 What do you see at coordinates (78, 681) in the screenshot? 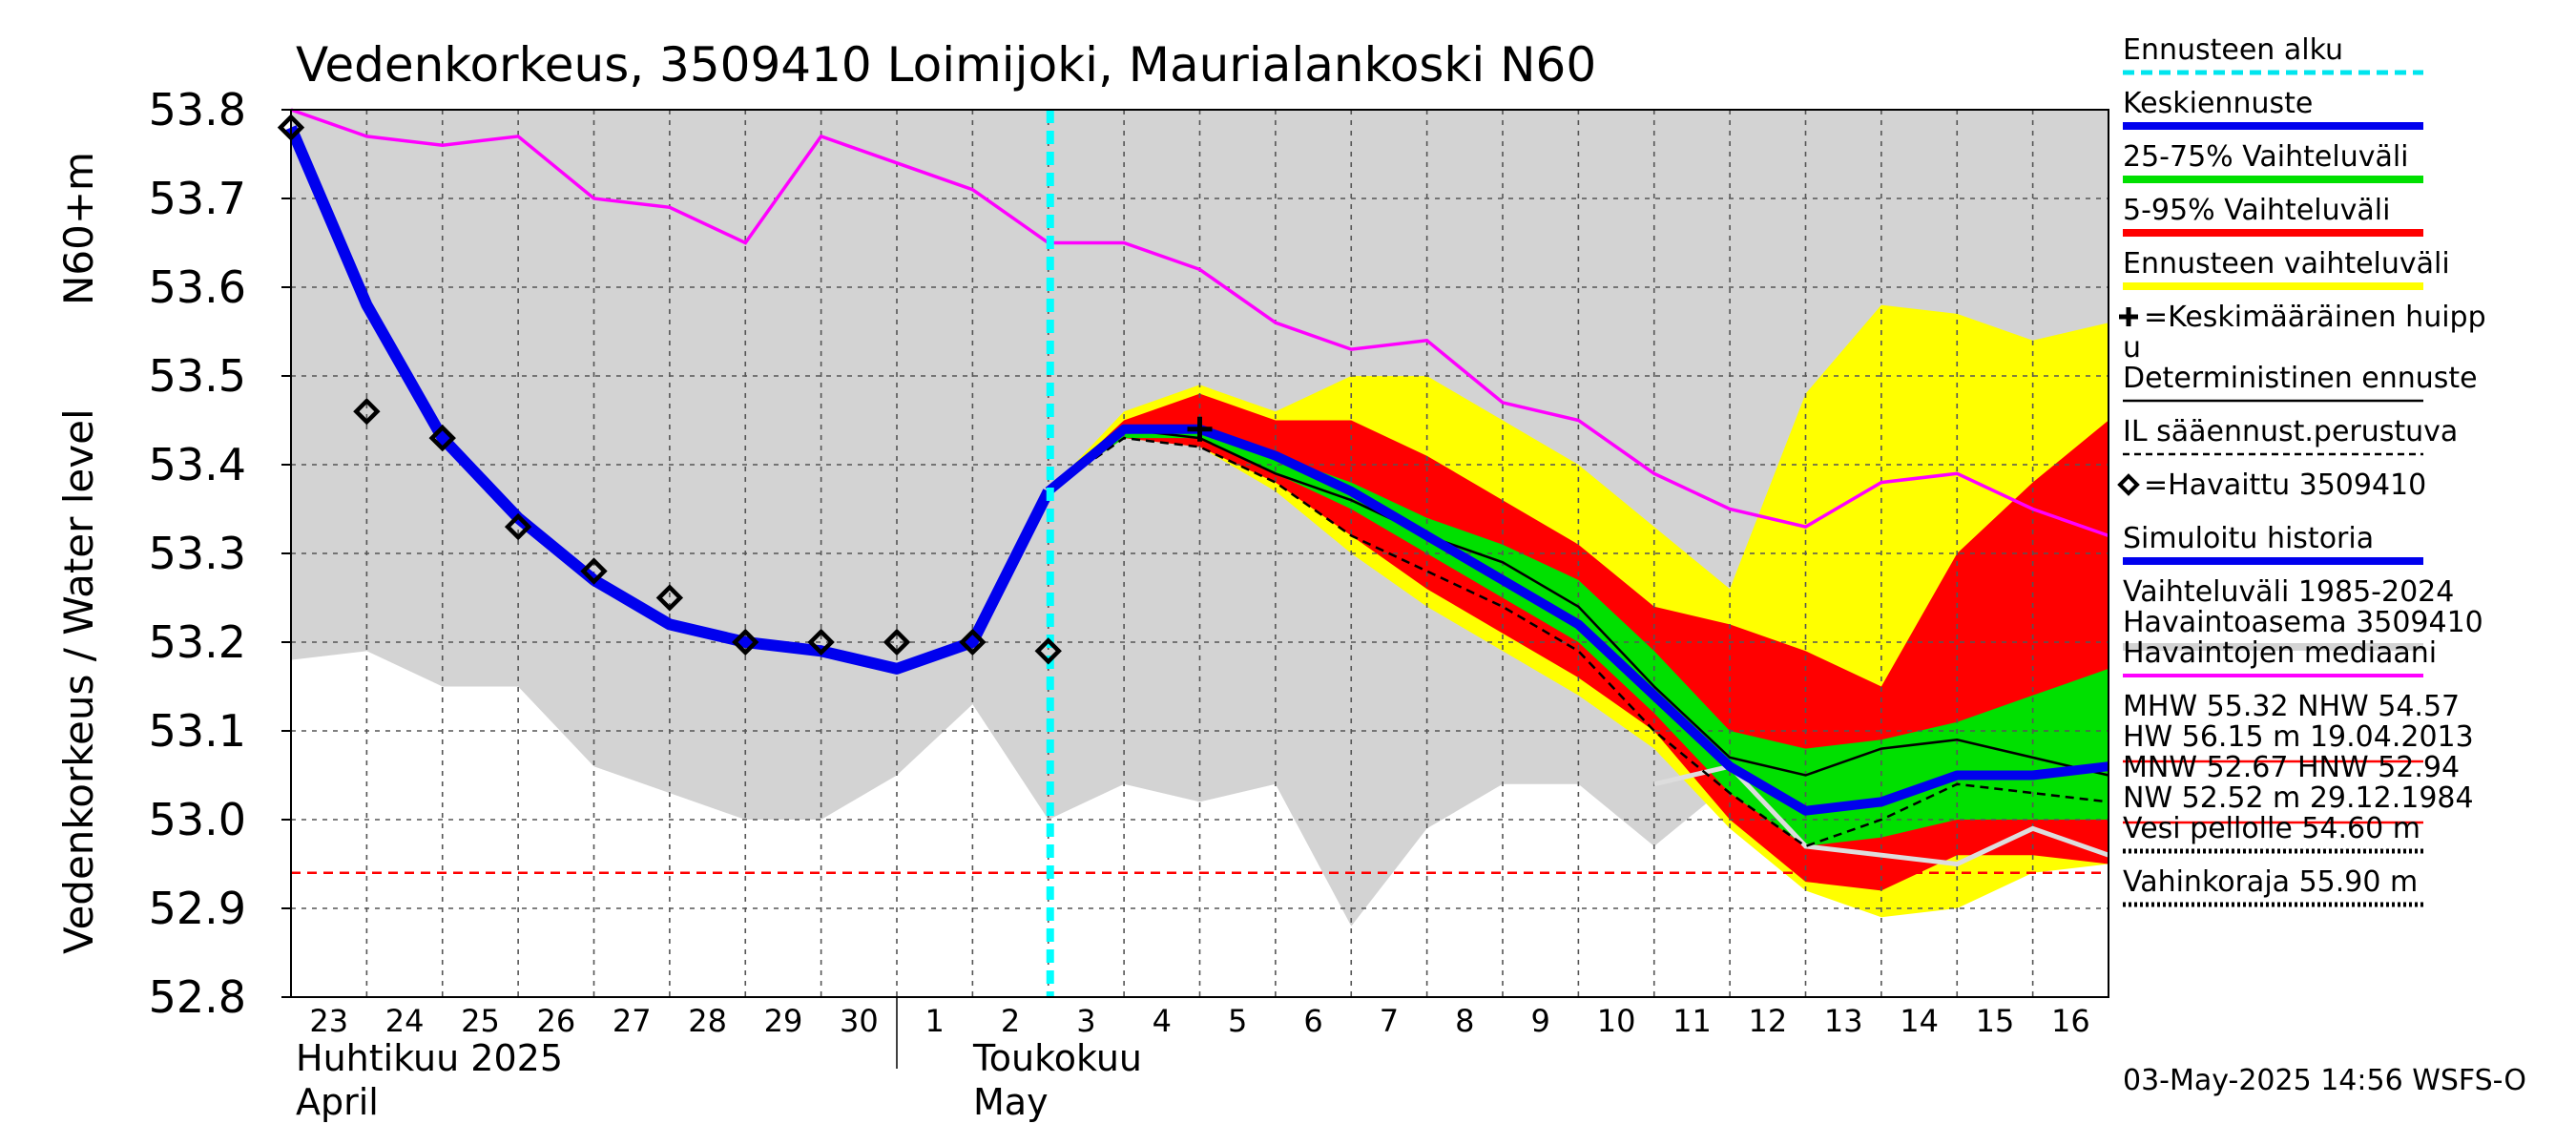
I see `y-axis-label: Vedenkorkeus / Water level` at bounding box center [78, 681].